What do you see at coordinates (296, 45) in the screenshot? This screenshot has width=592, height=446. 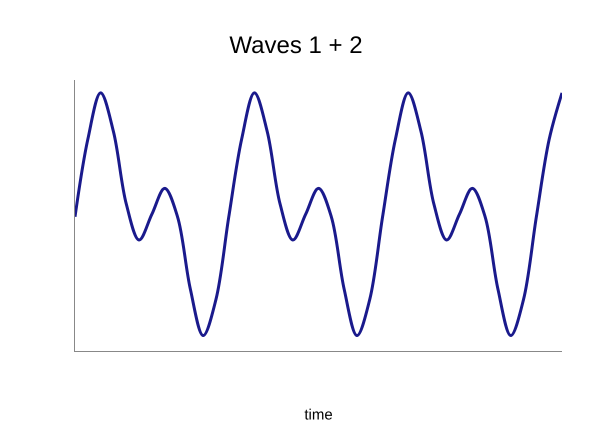 I see `chart-title: Waves 1 + 2` at bounding box center [296, 45].